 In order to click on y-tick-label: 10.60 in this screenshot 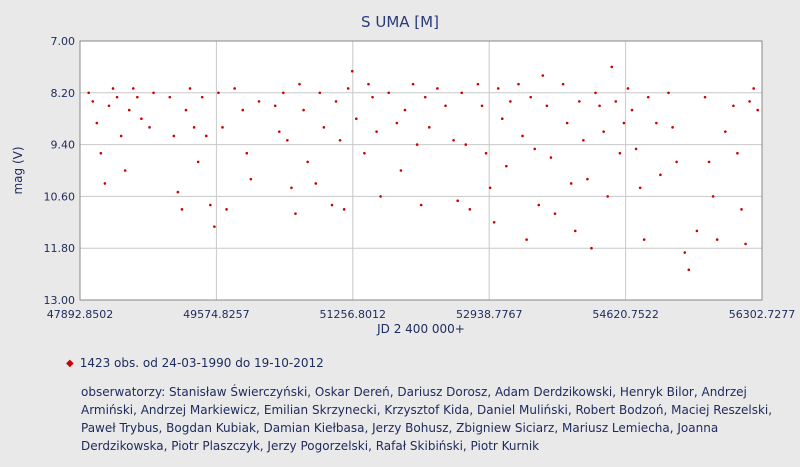, I will do `click(60, 196)`.